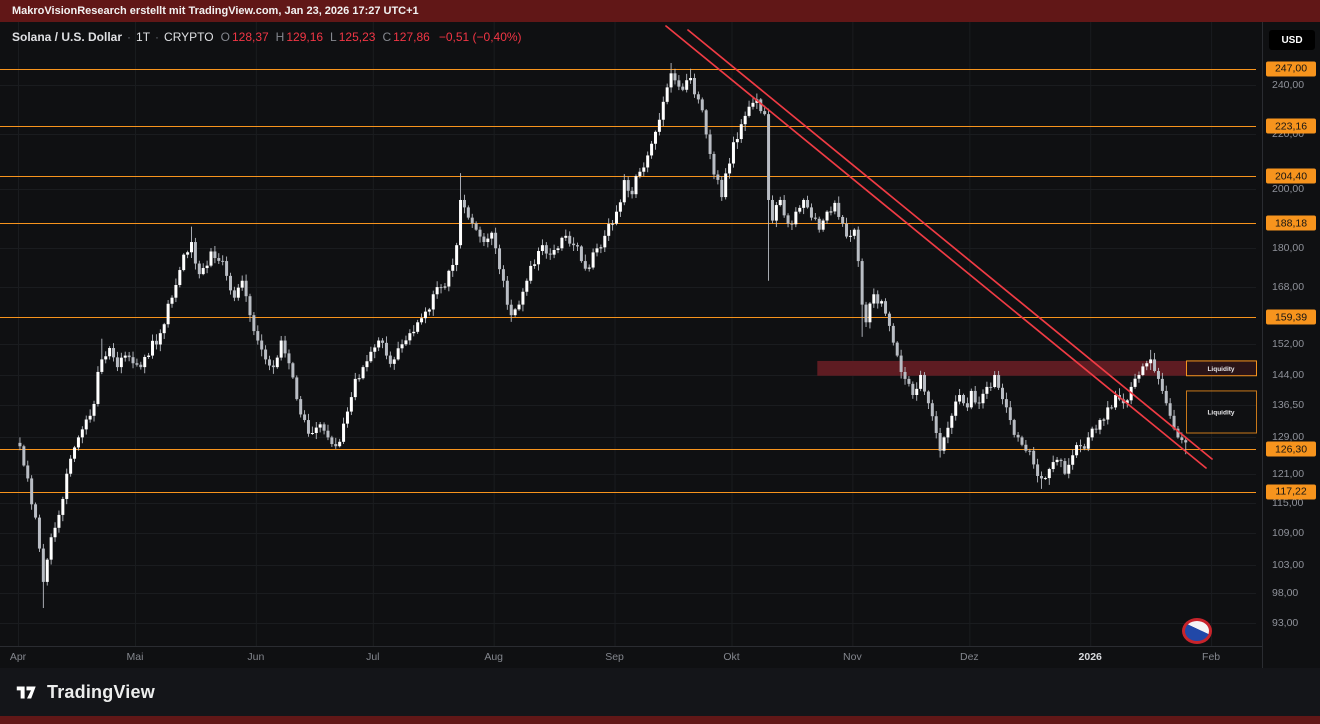 Image resolution: width=1320 pixels, height=724 pixels. What do you see at coordinates (373, 657) in the screenshot?
I see `time-tick-label: Jul` at bounding box center [373, 657].